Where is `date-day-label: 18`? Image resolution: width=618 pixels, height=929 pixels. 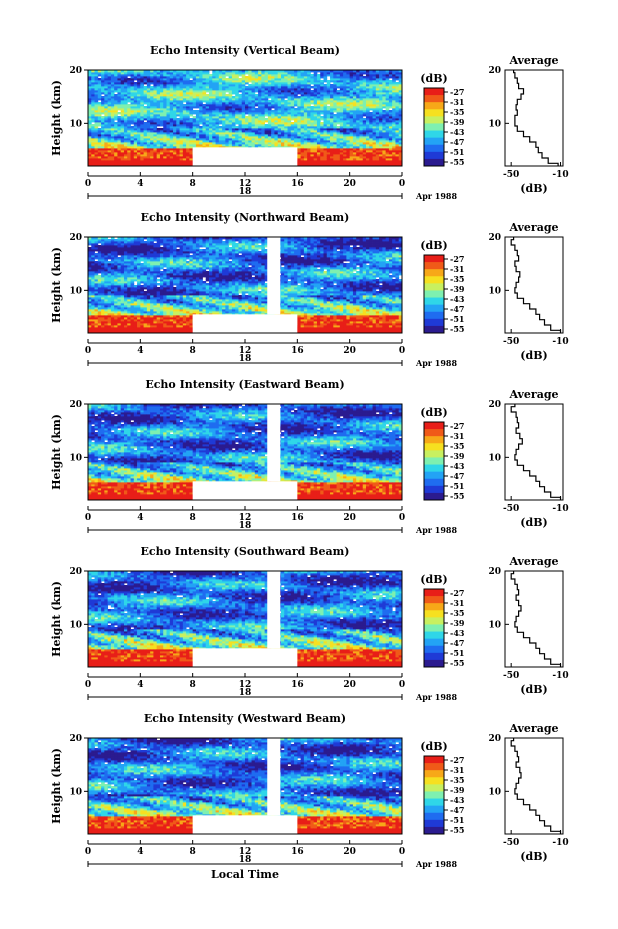
date-day-label: 18 is located at coordinates (245, 192).